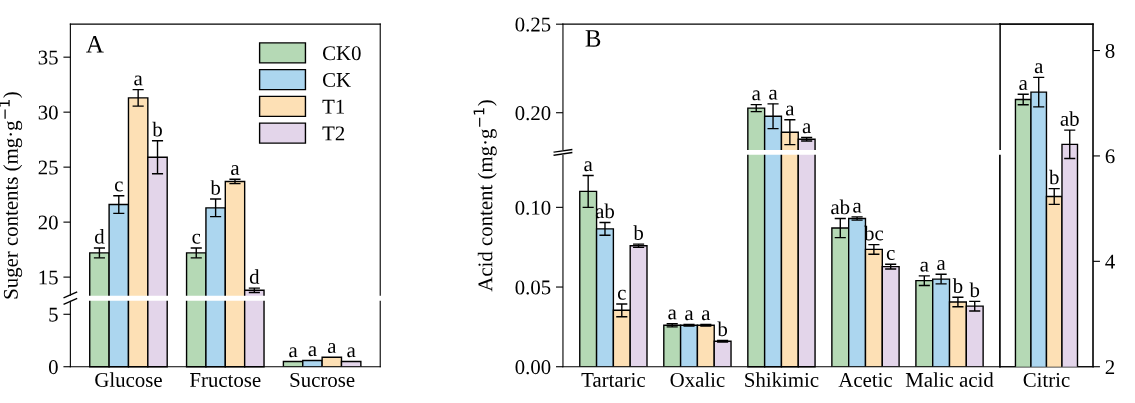 The height and width of the screenshot is (403, 1135). What do you see at coordinates (613, 379) in the screenshot?
I see `x-tick-label: Tartaric` at bounding box center [613, 379].